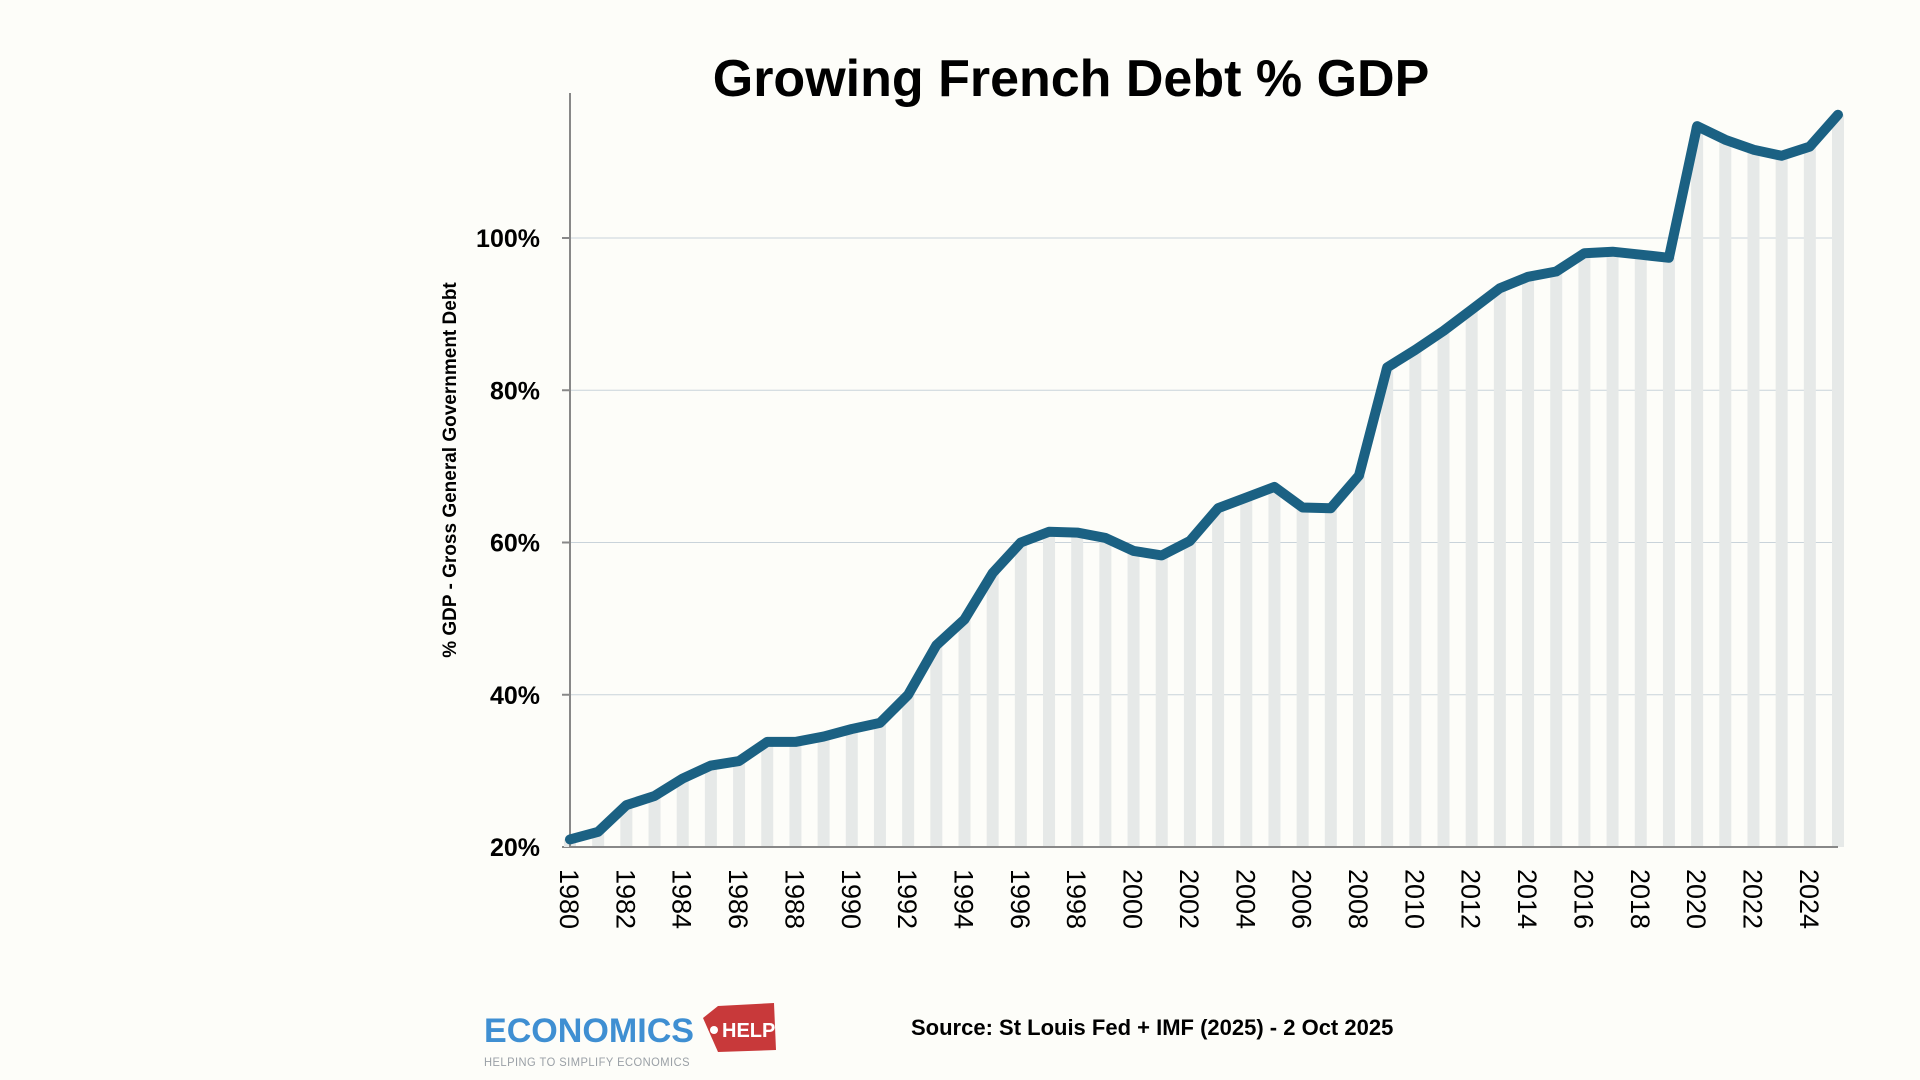 This screenshot has height=1080, width=1920. What do you see at coordinates (515, 696) in the screenshot?
I see `y-tick-label: 40%` at bounding box center [515, 696].